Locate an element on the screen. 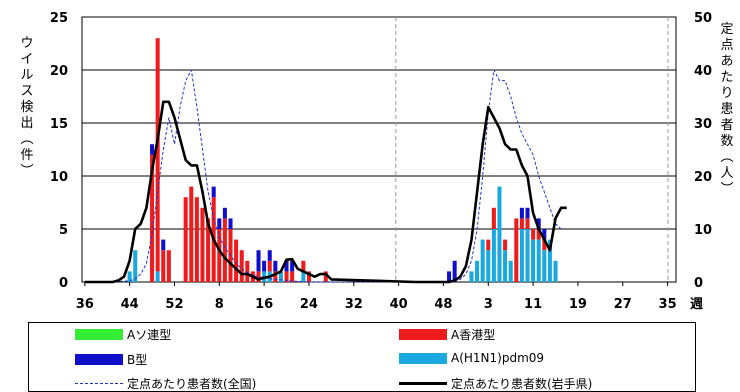 Image resolution: width=740 pixels, height=392 pixels. legend-label-b: B型 is located at coordinates (137, 360).